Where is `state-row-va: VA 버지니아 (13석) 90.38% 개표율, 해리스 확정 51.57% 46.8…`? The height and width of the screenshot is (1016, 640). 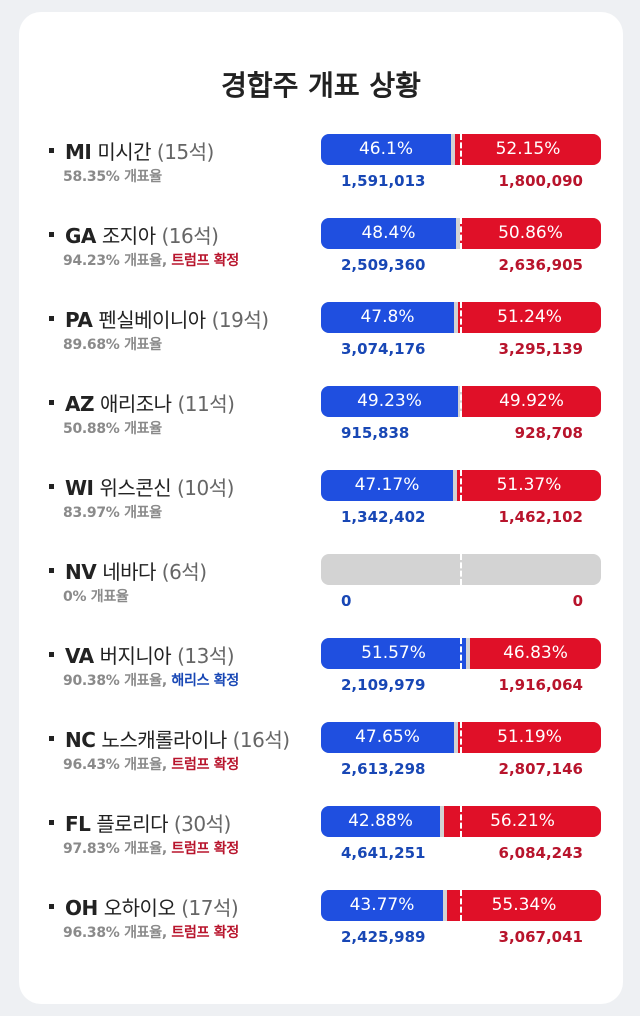
state-row-va: VA 버지니아 (13석) 90.38% 개표율, 해리스 확정 51.57% 46.8… is located at coordinates (321, 680).